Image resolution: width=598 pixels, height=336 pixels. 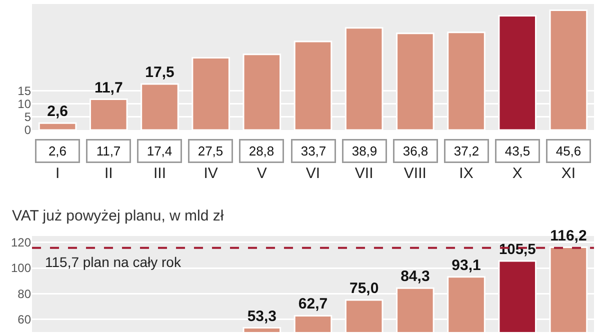 I want to click on x-tick-label: XI, so click(x=568, y=173).